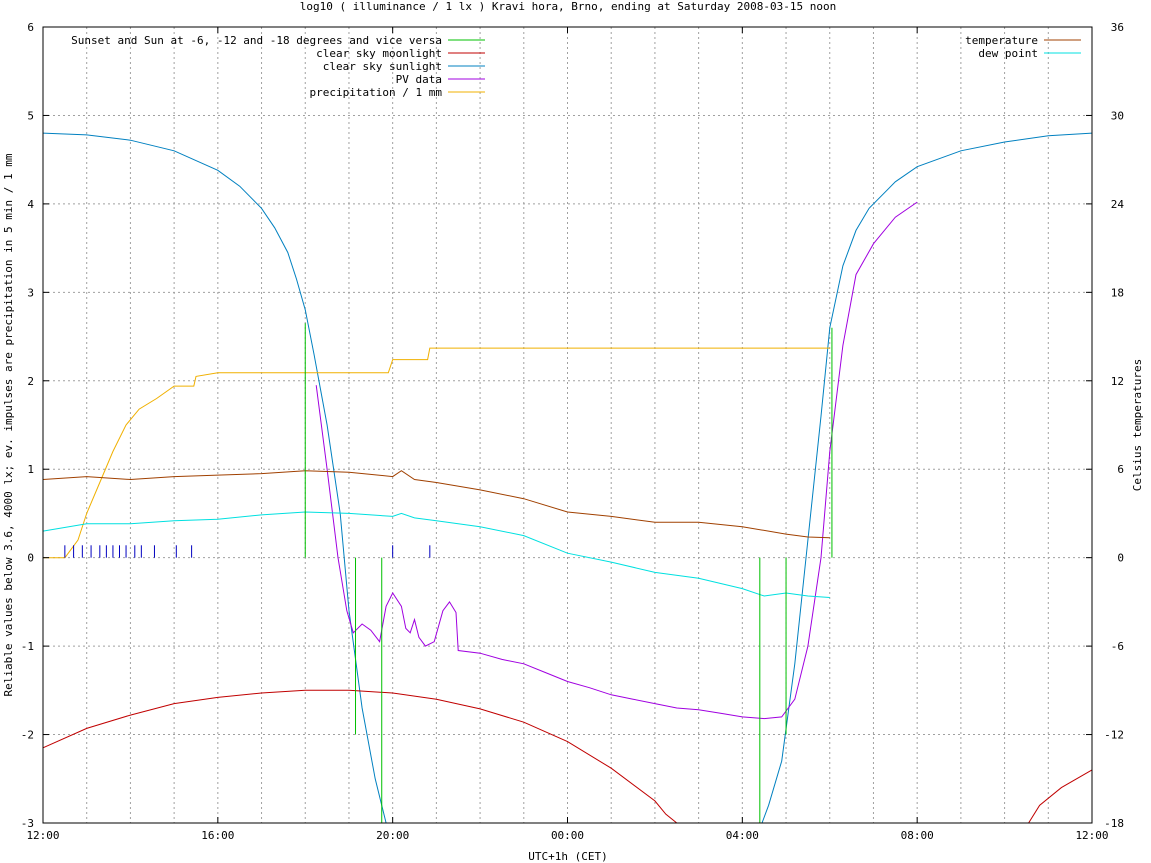  What do you see at coordinates (1117, 646) in the screenshot?
I see `y2-tick-label: -6` at bounding box center [1117, 646].